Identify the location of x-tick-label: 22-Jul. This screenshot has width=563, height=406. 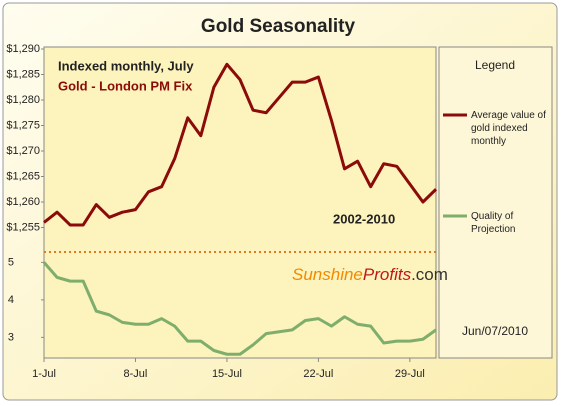
(318, 374).